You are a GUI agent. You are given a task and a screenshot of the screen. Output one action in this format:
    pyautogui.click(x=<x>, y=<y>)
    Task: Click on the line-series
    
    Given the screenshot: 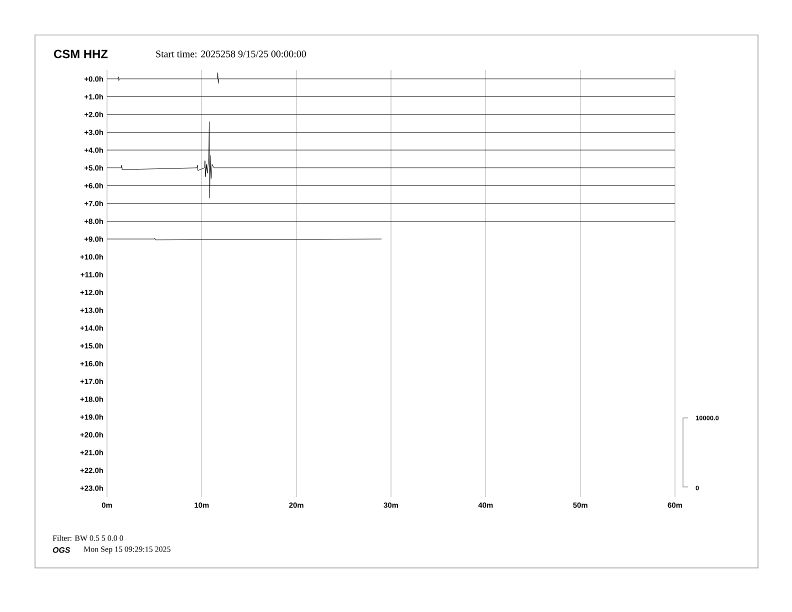 What is the action you would take?
    pyautogui.click(x=391, y=159)
    